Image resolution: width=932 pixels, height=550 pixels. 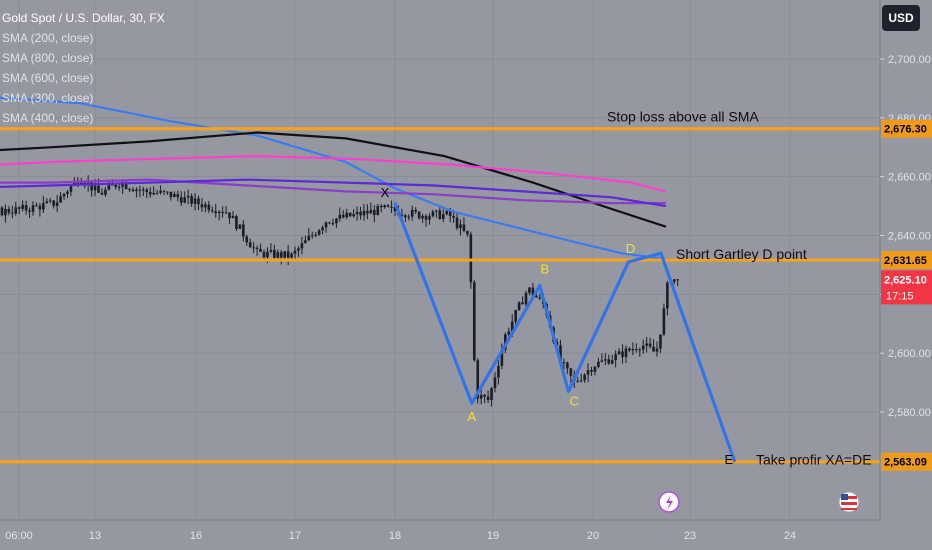 I want to click on current-price-label: 2,625.10, so click(x=905, y=280).